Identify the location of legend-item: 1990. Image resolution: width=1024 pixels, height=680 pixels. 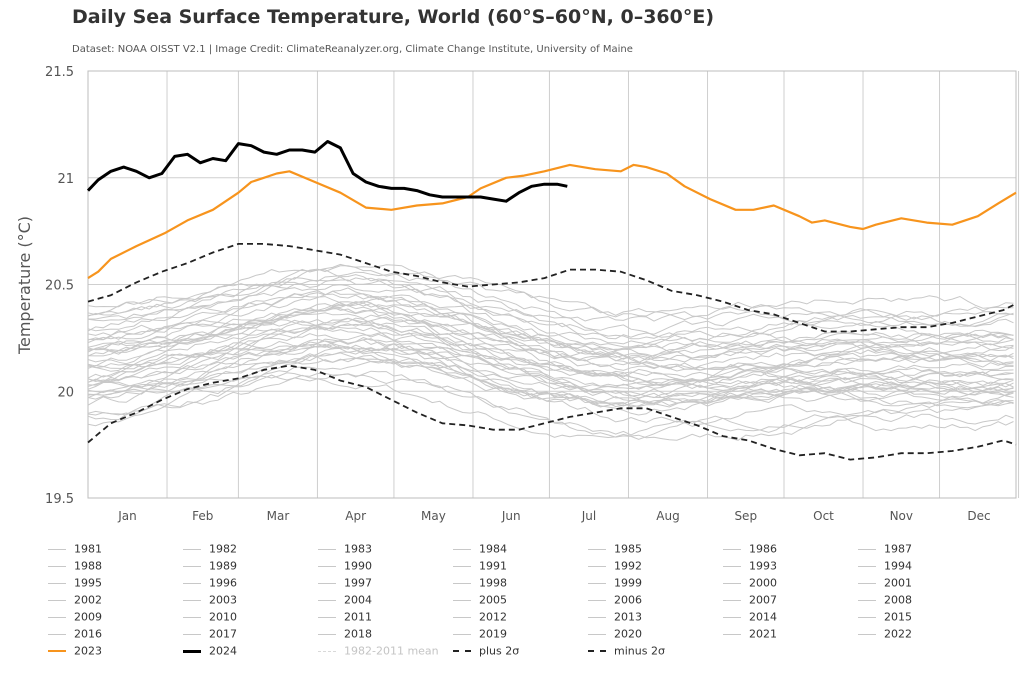
(345, 567).